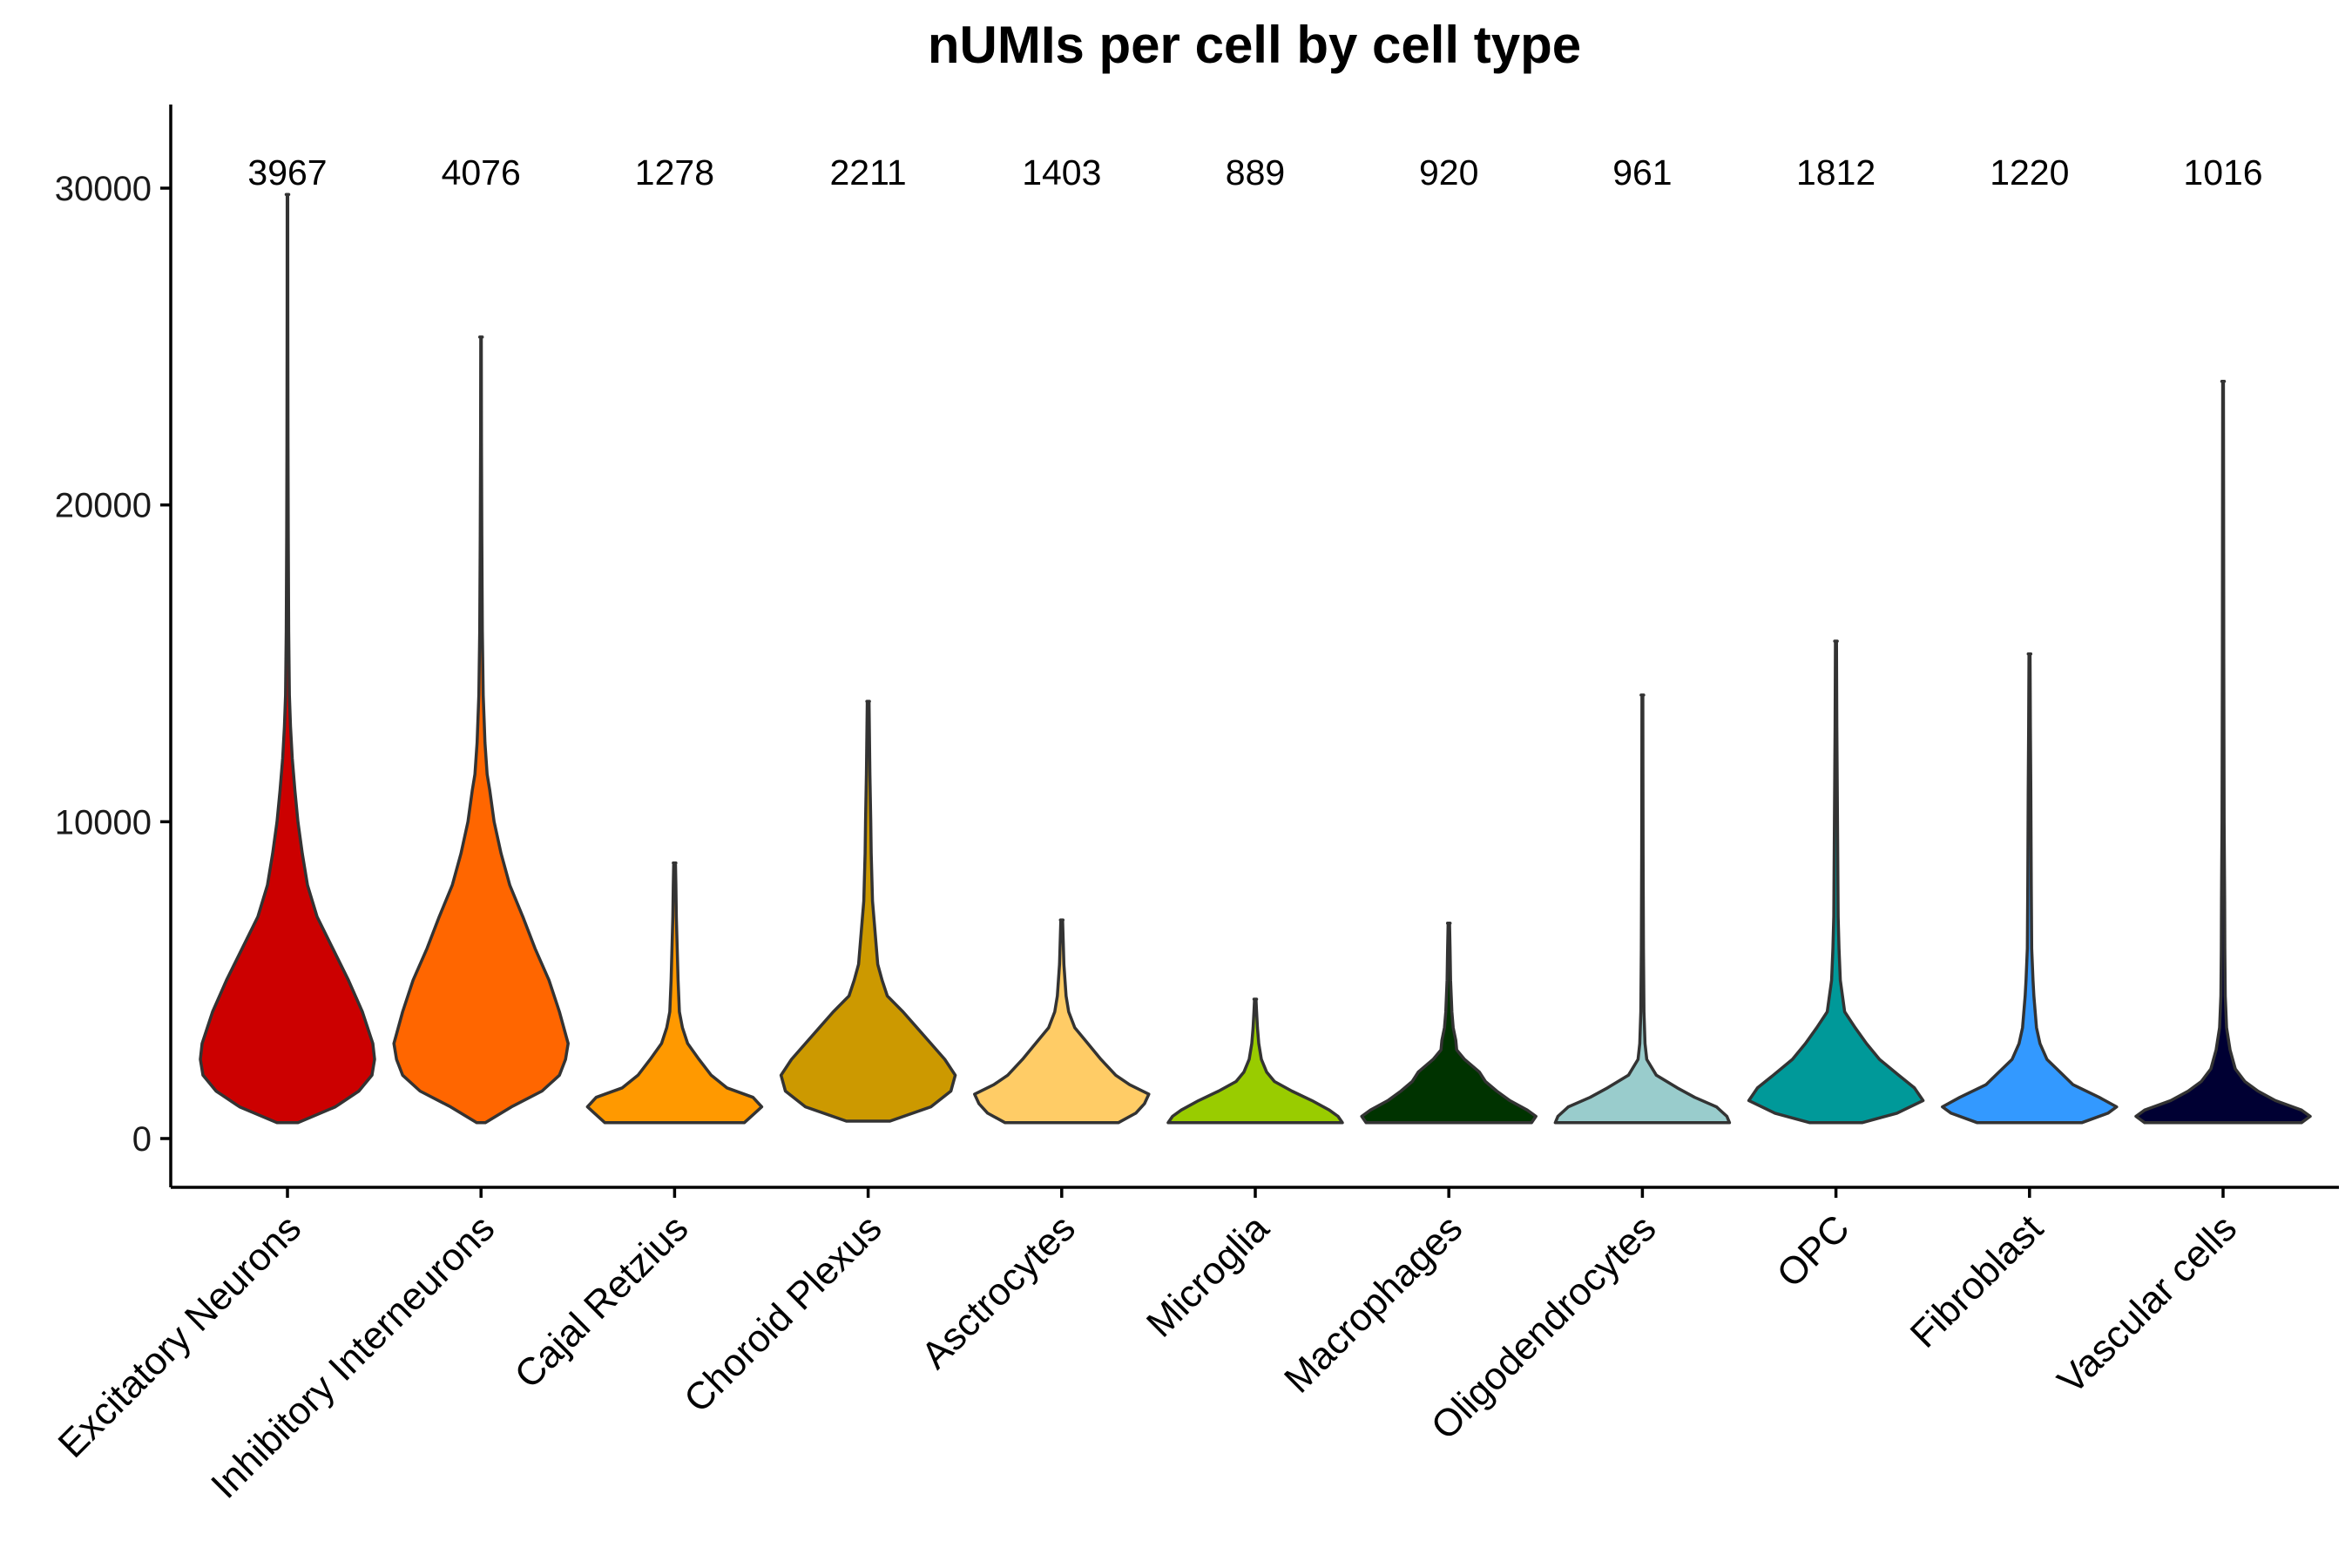 This screenshot has width=2352, height=1568. I want to click on y-tick-label: 0, so click(142, 1139).